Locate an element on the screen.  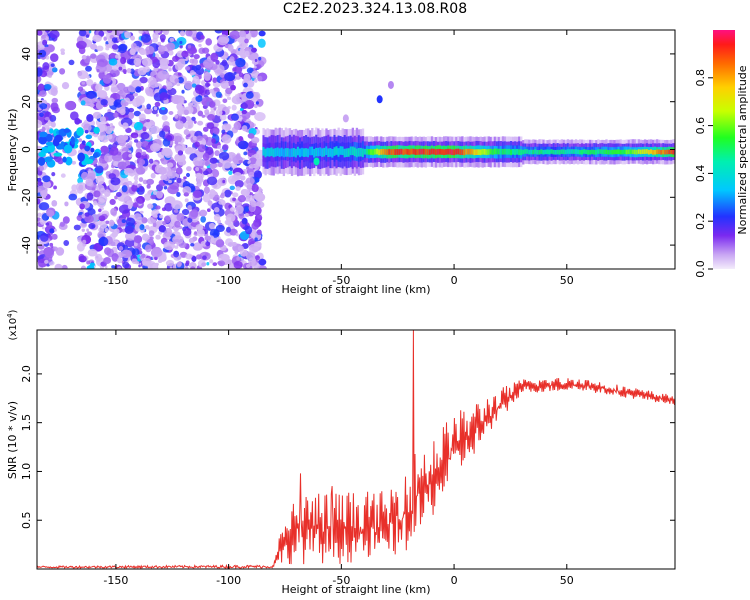
y-tick-label: 40 is located at coordinates (26, 54).